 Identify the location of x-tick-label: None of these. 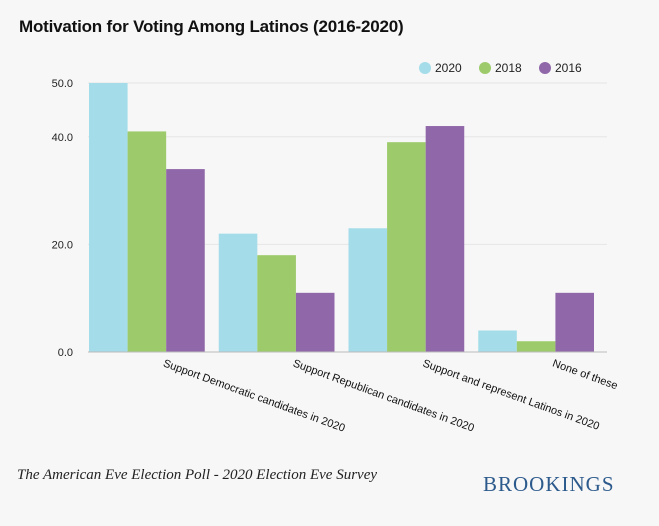
(585, 375).